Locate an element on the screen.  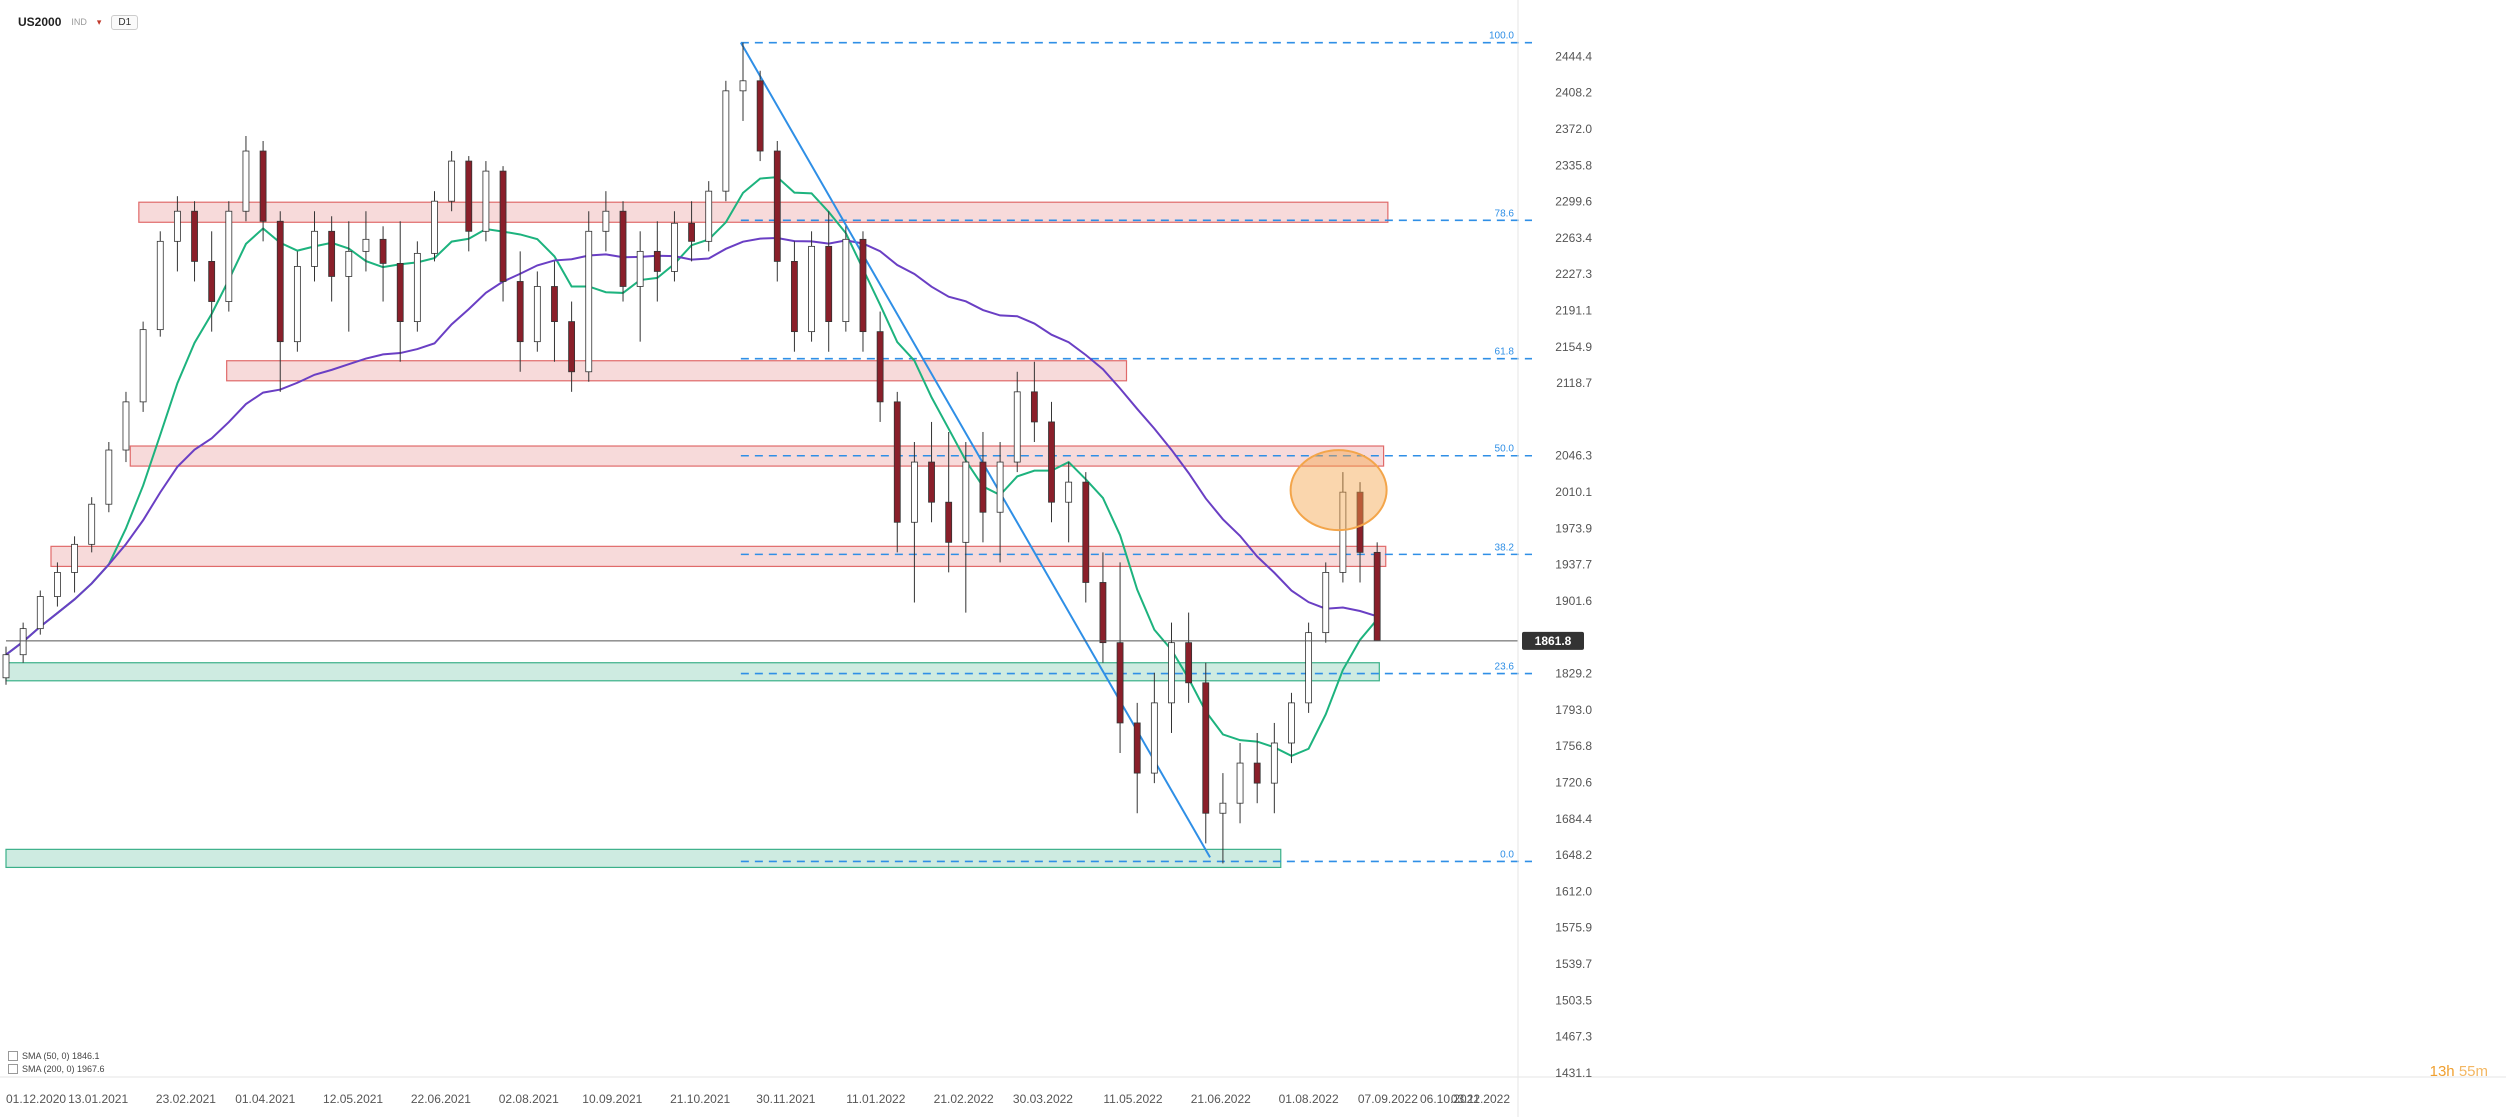
indicator-label: IND is located at coordinates (79, 22).